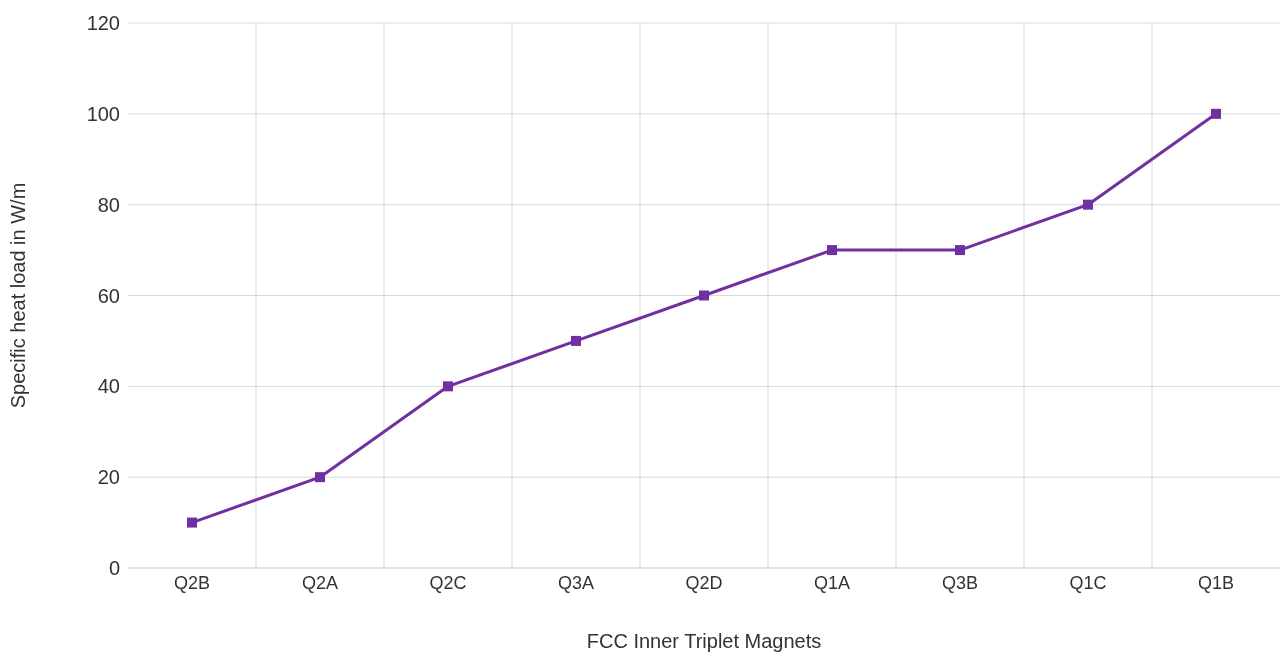 The height and width of the screenshot is (670, 1288). What do you see at coordinates (704, 641) in the screenshot?
I see `x-axis-title: FCC Inner Triplet Magnets` at bounding box center [704, 641].